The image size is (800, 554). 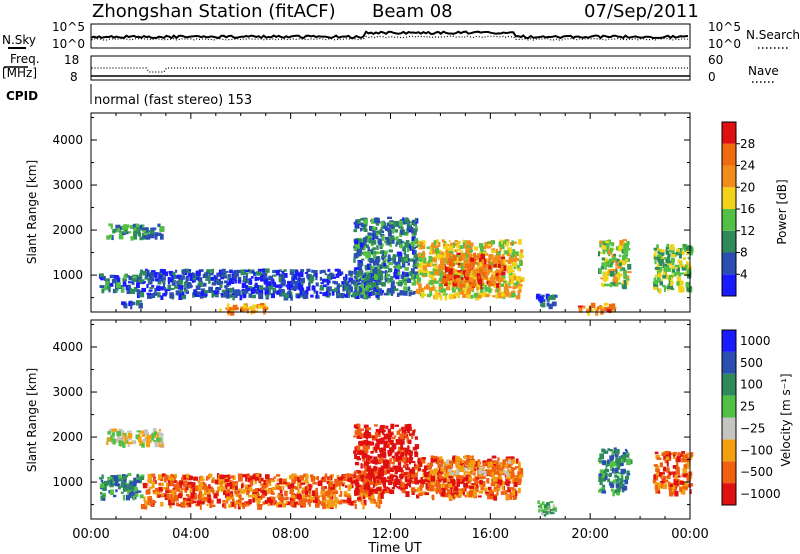 I want to click on power-colorbar-tick-label: 16, so click(x=747, y=209).